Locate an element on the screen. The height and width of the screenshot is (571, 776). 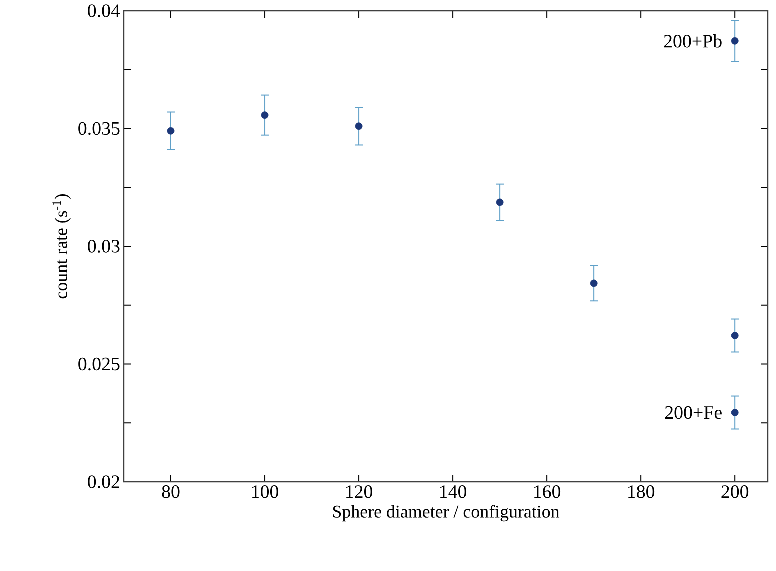
x-tick-label: 180 is located at coordinates (641, 492).